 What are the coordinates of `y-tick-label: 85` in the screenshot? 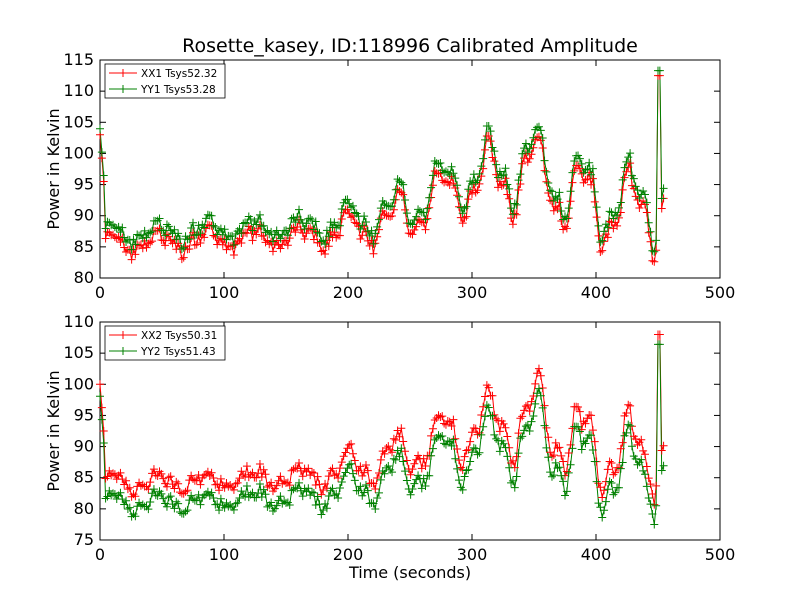 It's located at (84, 477).